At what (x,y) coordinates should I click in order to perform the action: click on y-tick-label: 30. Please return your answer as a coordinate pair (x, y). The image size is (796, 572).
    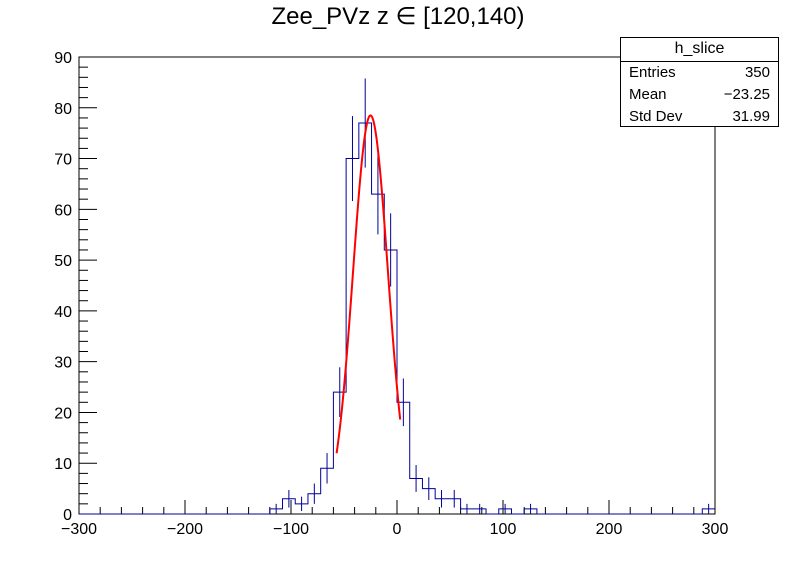
    Looking at the image, I should click on (63, 363).